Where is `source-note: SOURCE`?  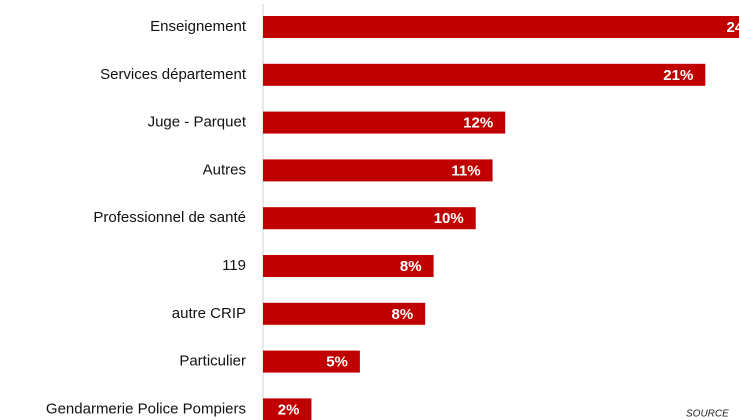 source-note: SOURCE is located at coordinates (707, 414).